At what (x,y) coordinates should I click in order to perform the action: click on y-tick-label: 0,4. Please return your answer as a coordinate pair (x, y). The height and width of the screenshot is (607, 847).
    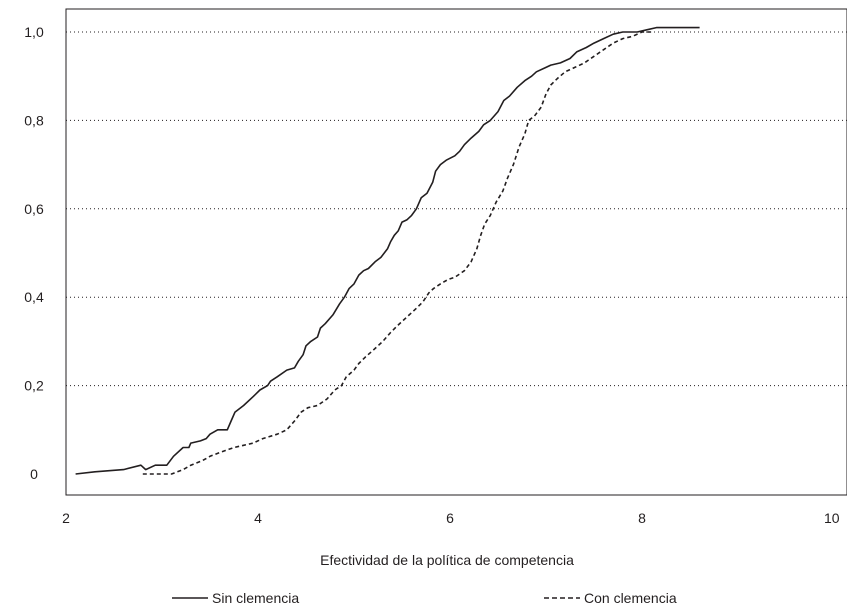
    Looking at the image, I should click on (34, 297).